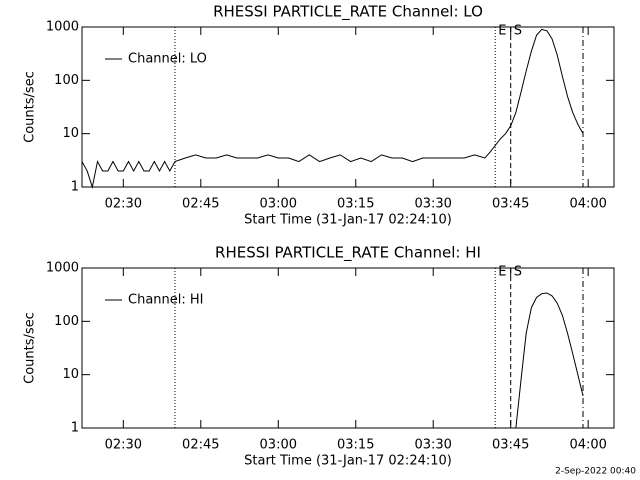 This screenshot has width=640, height=480. I want to click on legend-label: Channel: HI, so click(166, 300).